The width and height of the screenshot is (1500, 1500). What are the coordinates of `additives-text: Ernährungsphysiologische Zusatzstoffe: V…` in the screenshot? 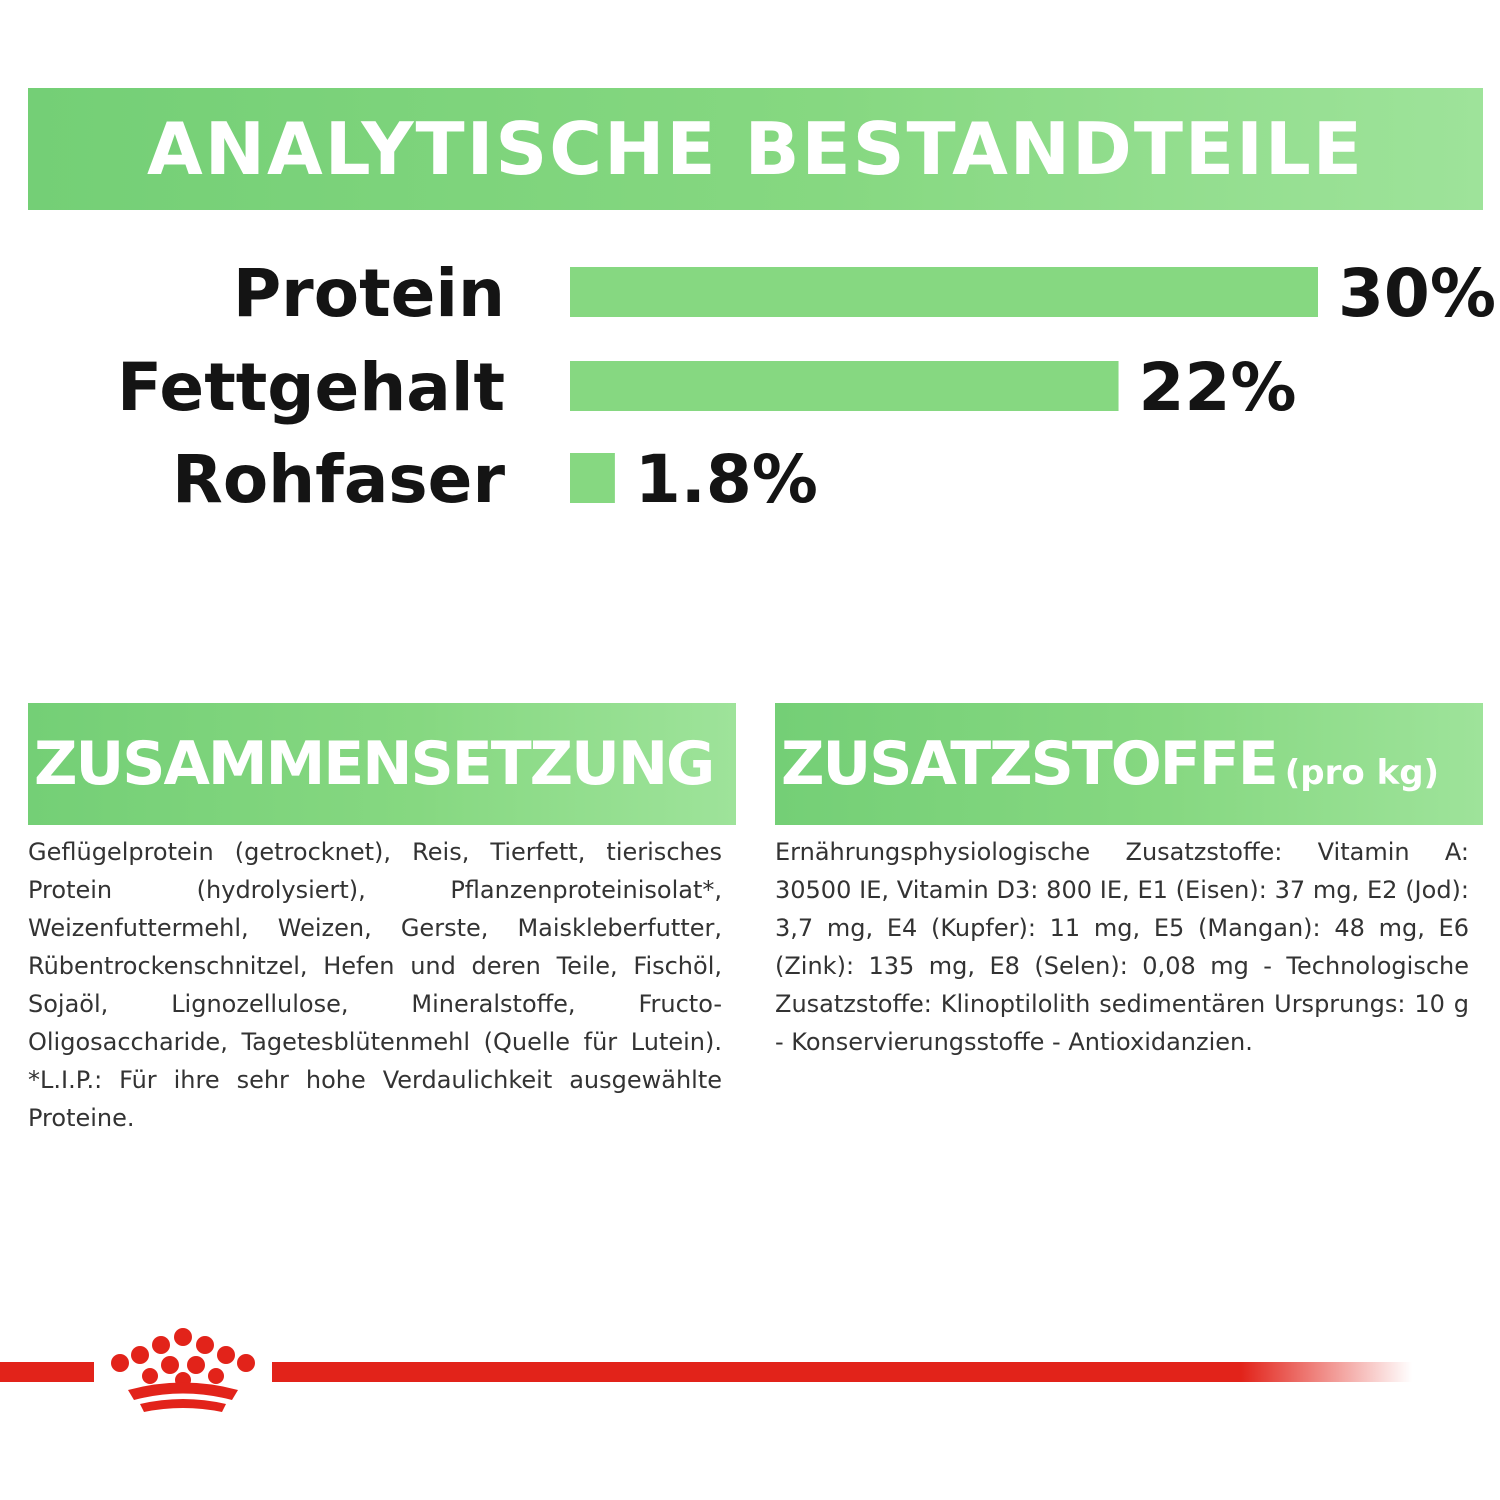 It's located at (1122, 947).